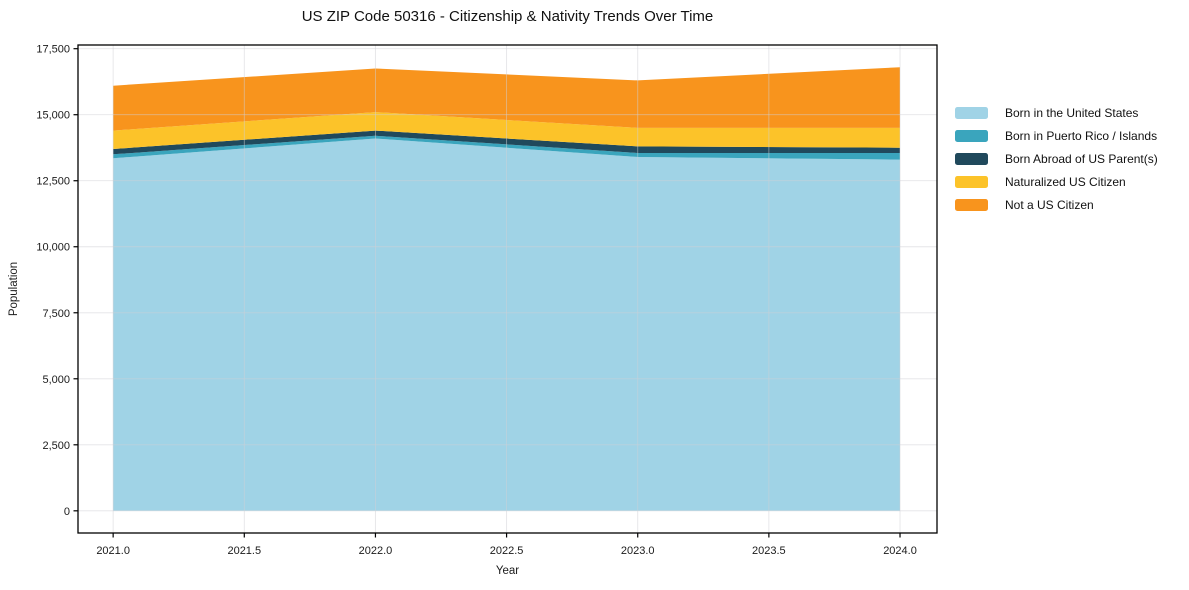 This screenshot has width=1189, height=590. I want to click on y-axis-label: Population, so click(14, 289).